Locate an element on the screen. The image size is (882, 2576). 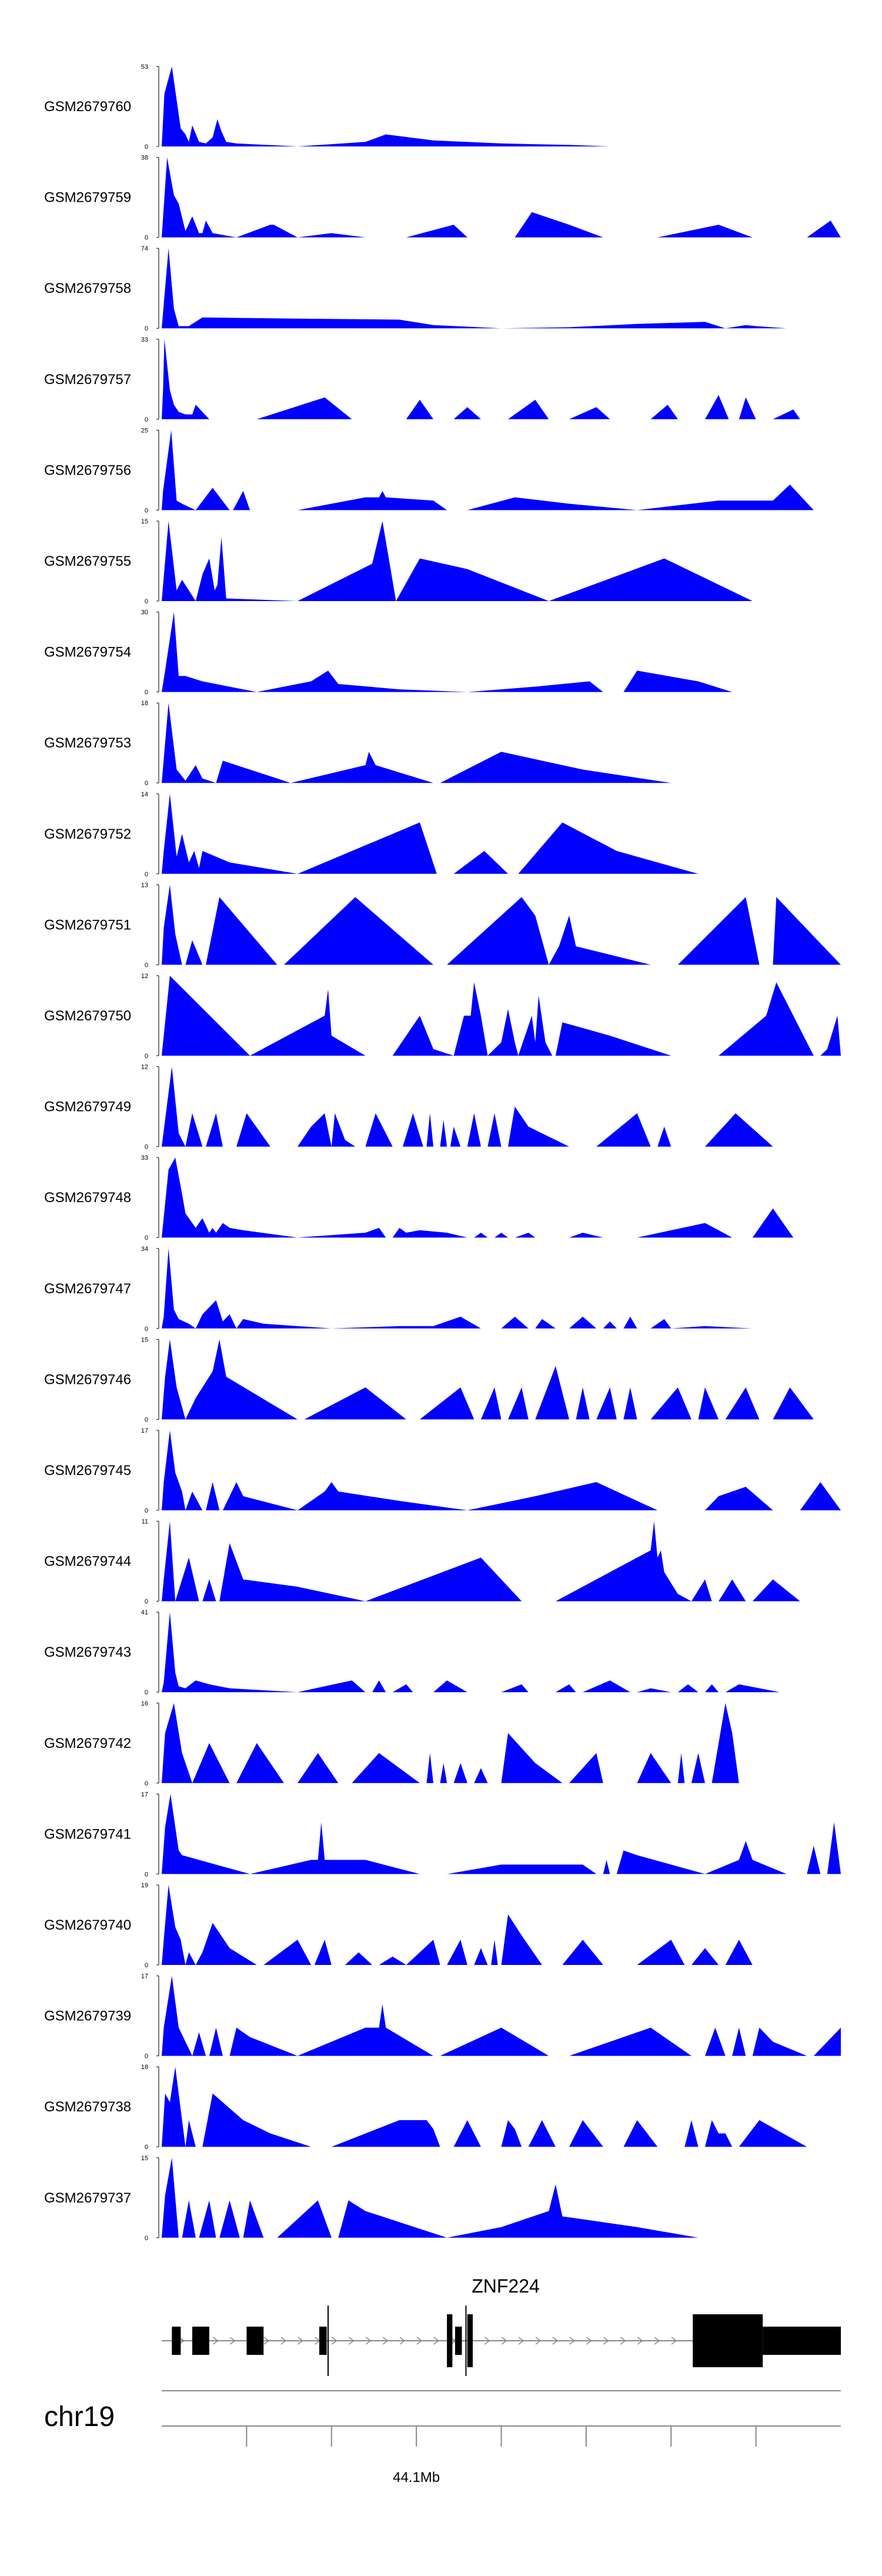
track-label: GSM2679745 is located at coordinates (87, 1471).